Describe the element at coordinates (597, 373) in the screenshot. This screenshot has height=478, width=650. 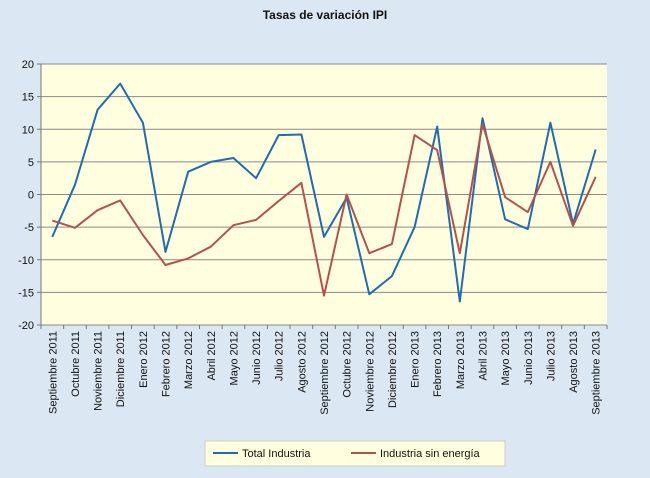
I see `x-tick-label: Septiembre 2013` at that location.